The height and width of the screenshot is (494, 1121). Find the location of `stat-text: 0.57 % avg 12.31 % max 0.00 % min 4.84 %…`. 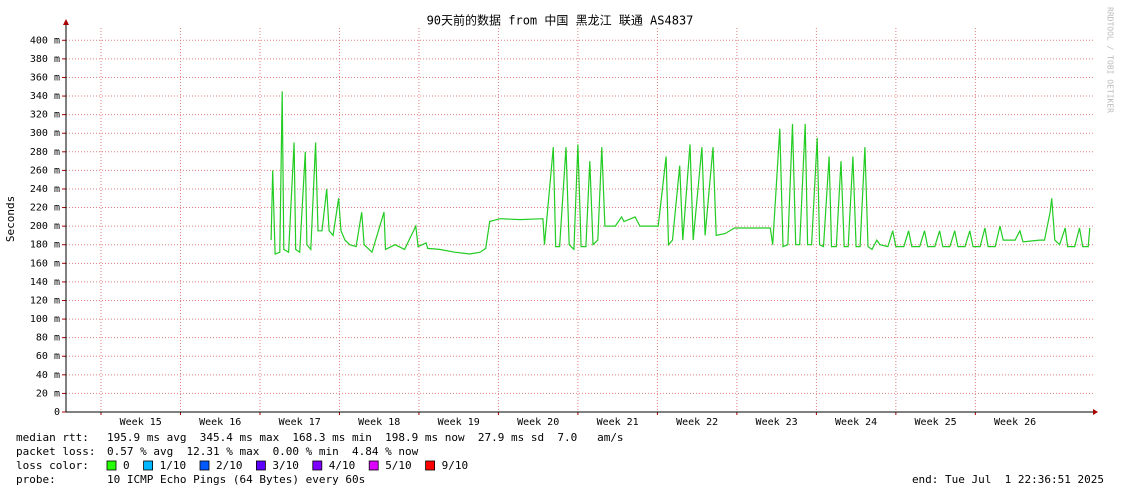

stat-text: 0.57 % avg 12.31 % max 0.00 % min 4.84 %… is located at coordinates (263, 451).